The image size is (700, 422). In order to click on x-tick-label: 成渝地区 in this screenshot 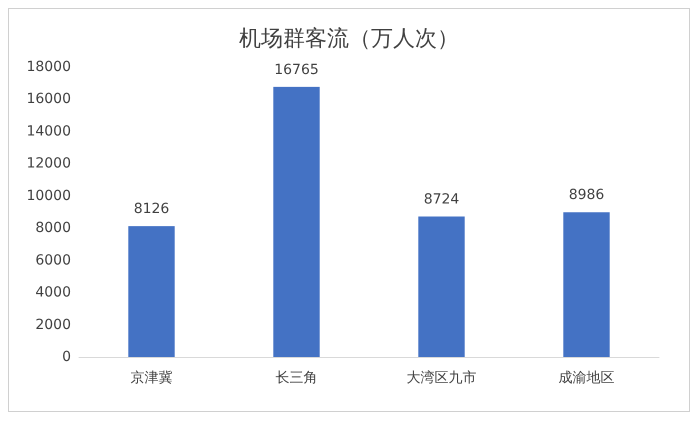, I will do `click(586, 378)`.